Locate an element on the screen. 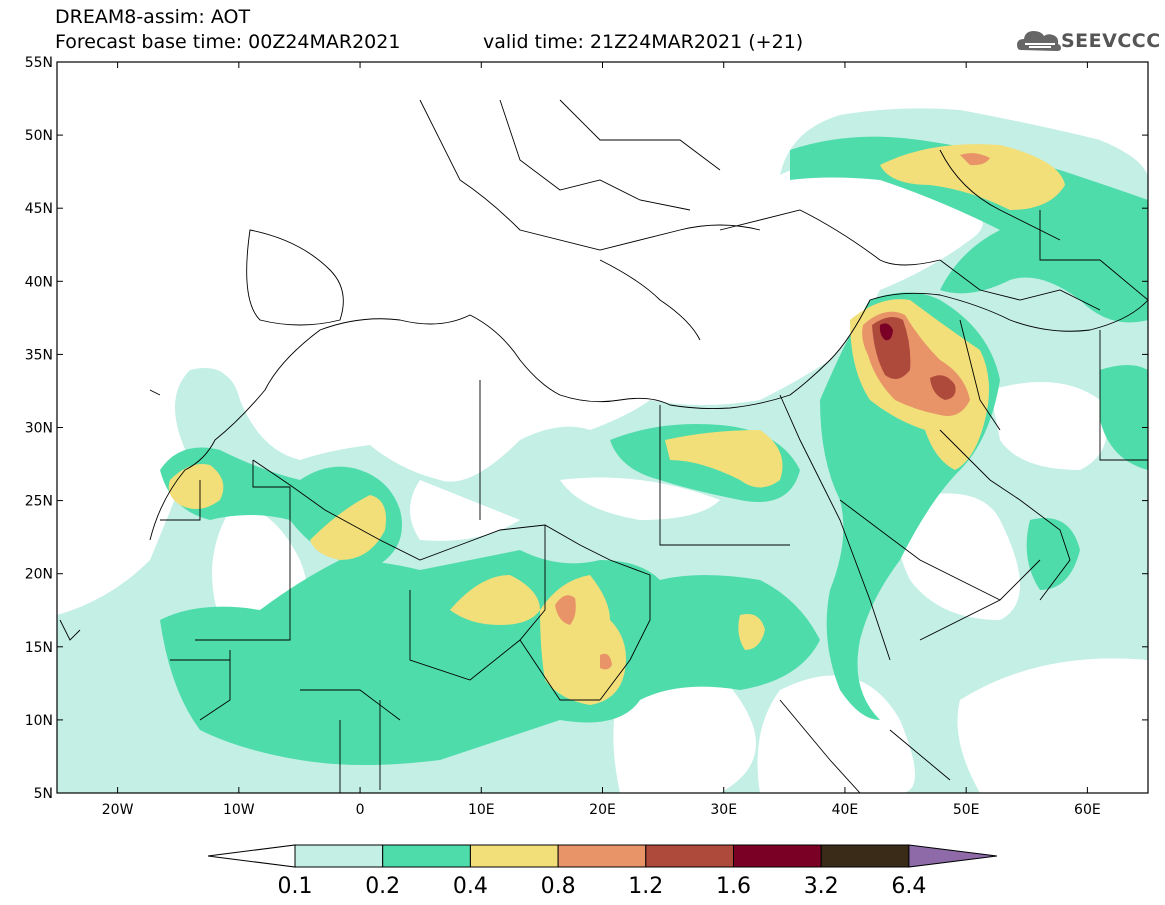 The width and height of the screenshot is (1165, 905). colorbar: 0.1 0.2 0.4 0.8 1.2 1.6 3.2 6.4 is located at coordinates (602, 871).